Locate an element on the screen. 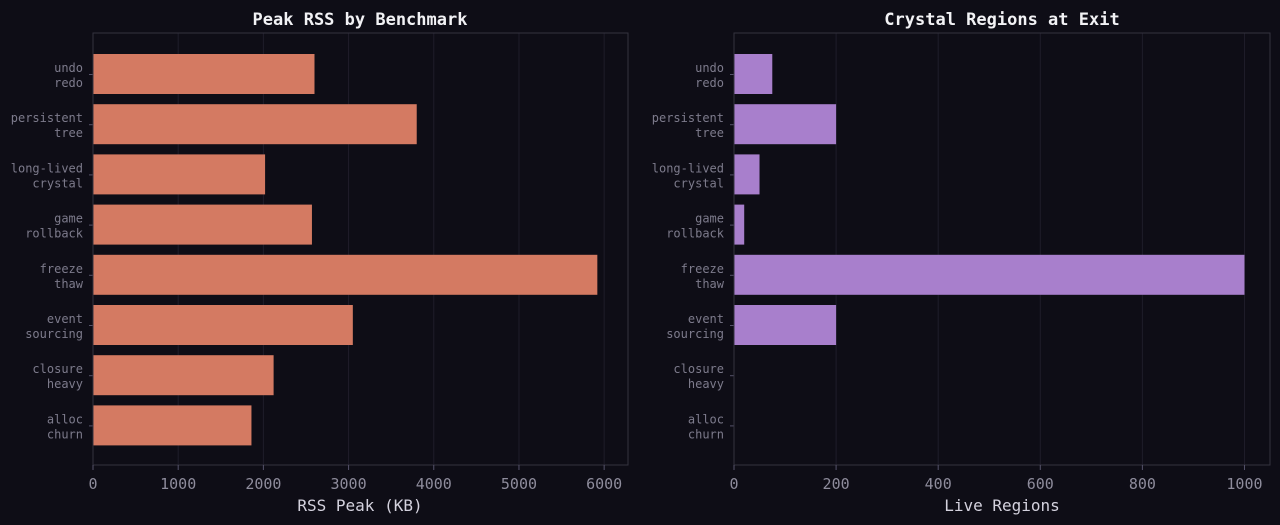 The height and width of the screenshot is (525, 1280). x-tick-label: 600 is located at coordinates (1040, 484).